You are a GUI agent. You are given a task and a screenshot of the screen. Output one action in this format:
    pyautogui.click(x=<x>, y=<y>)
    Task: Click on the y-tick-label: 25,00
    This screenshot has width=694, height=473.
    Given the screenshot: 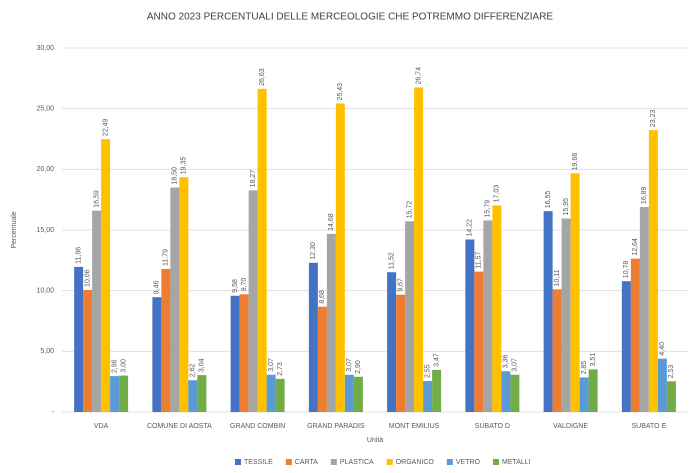 What is the action you would take?
    pyautogui.click(x=45, y=109)
    